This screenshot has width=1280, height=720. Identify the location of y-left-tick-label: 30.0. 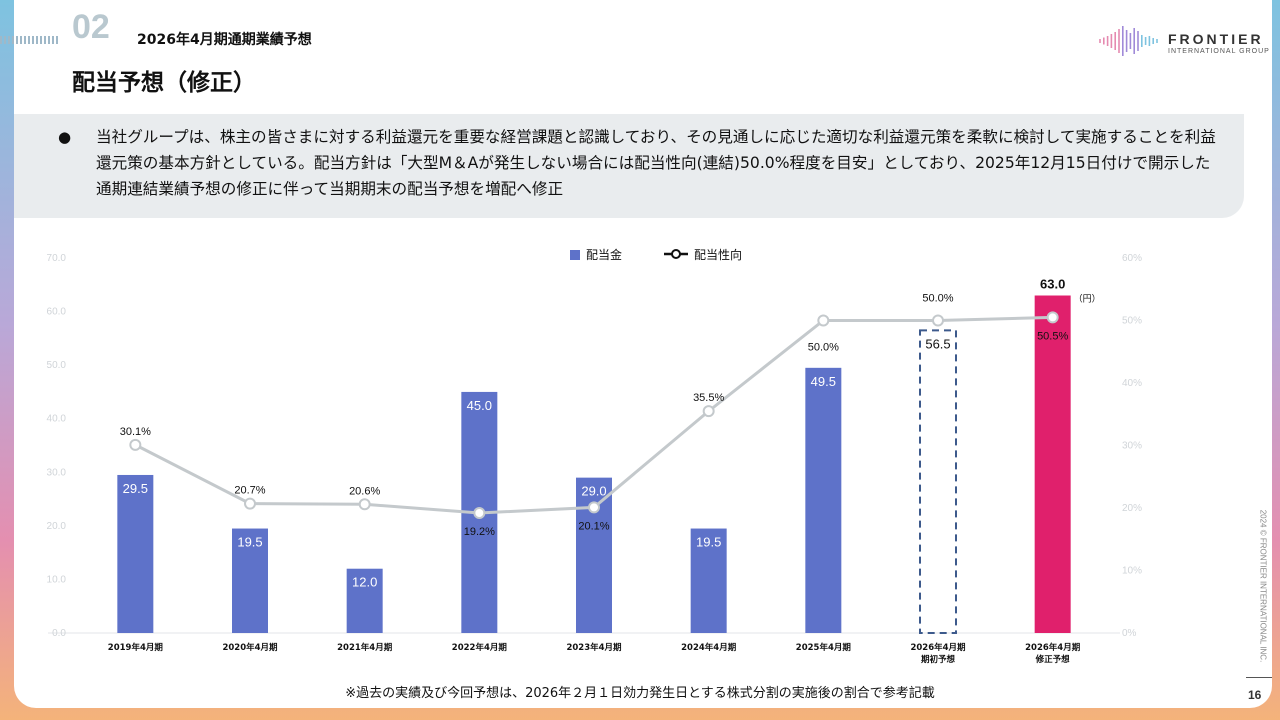
(57, 472).